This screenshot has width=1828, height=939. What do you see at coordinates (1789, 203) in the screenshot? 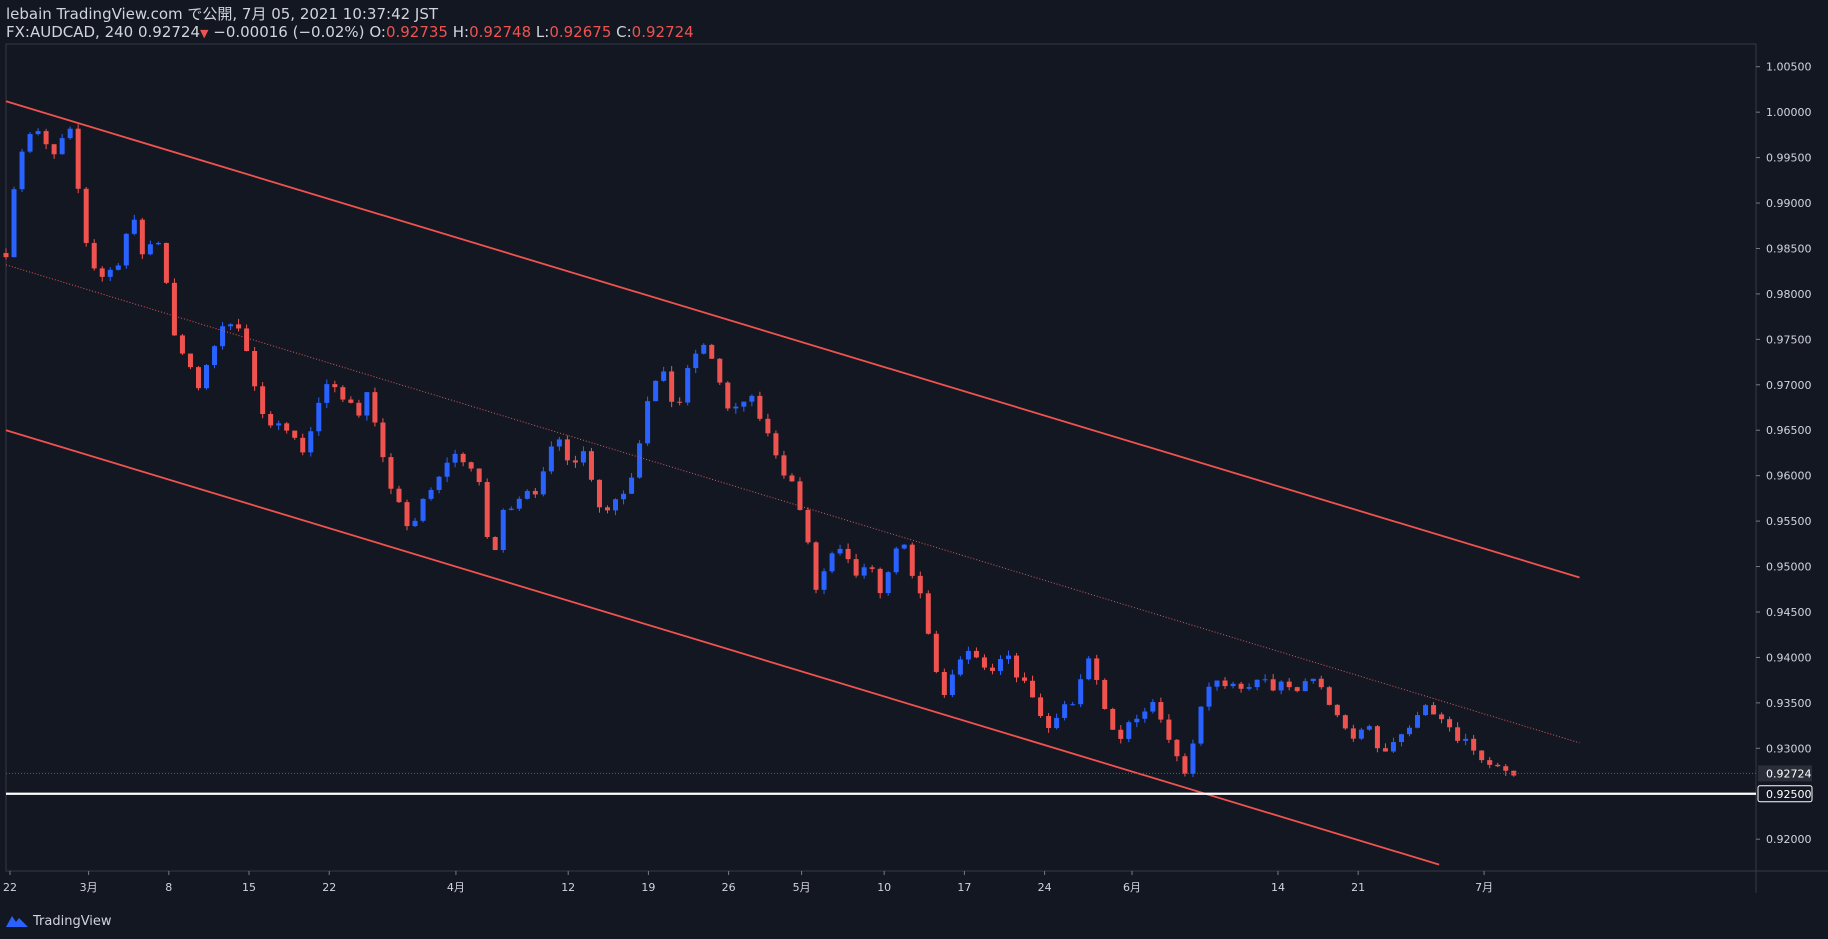
I see `price-tick-label: 0.99000` at bounding box center [1789, 203].